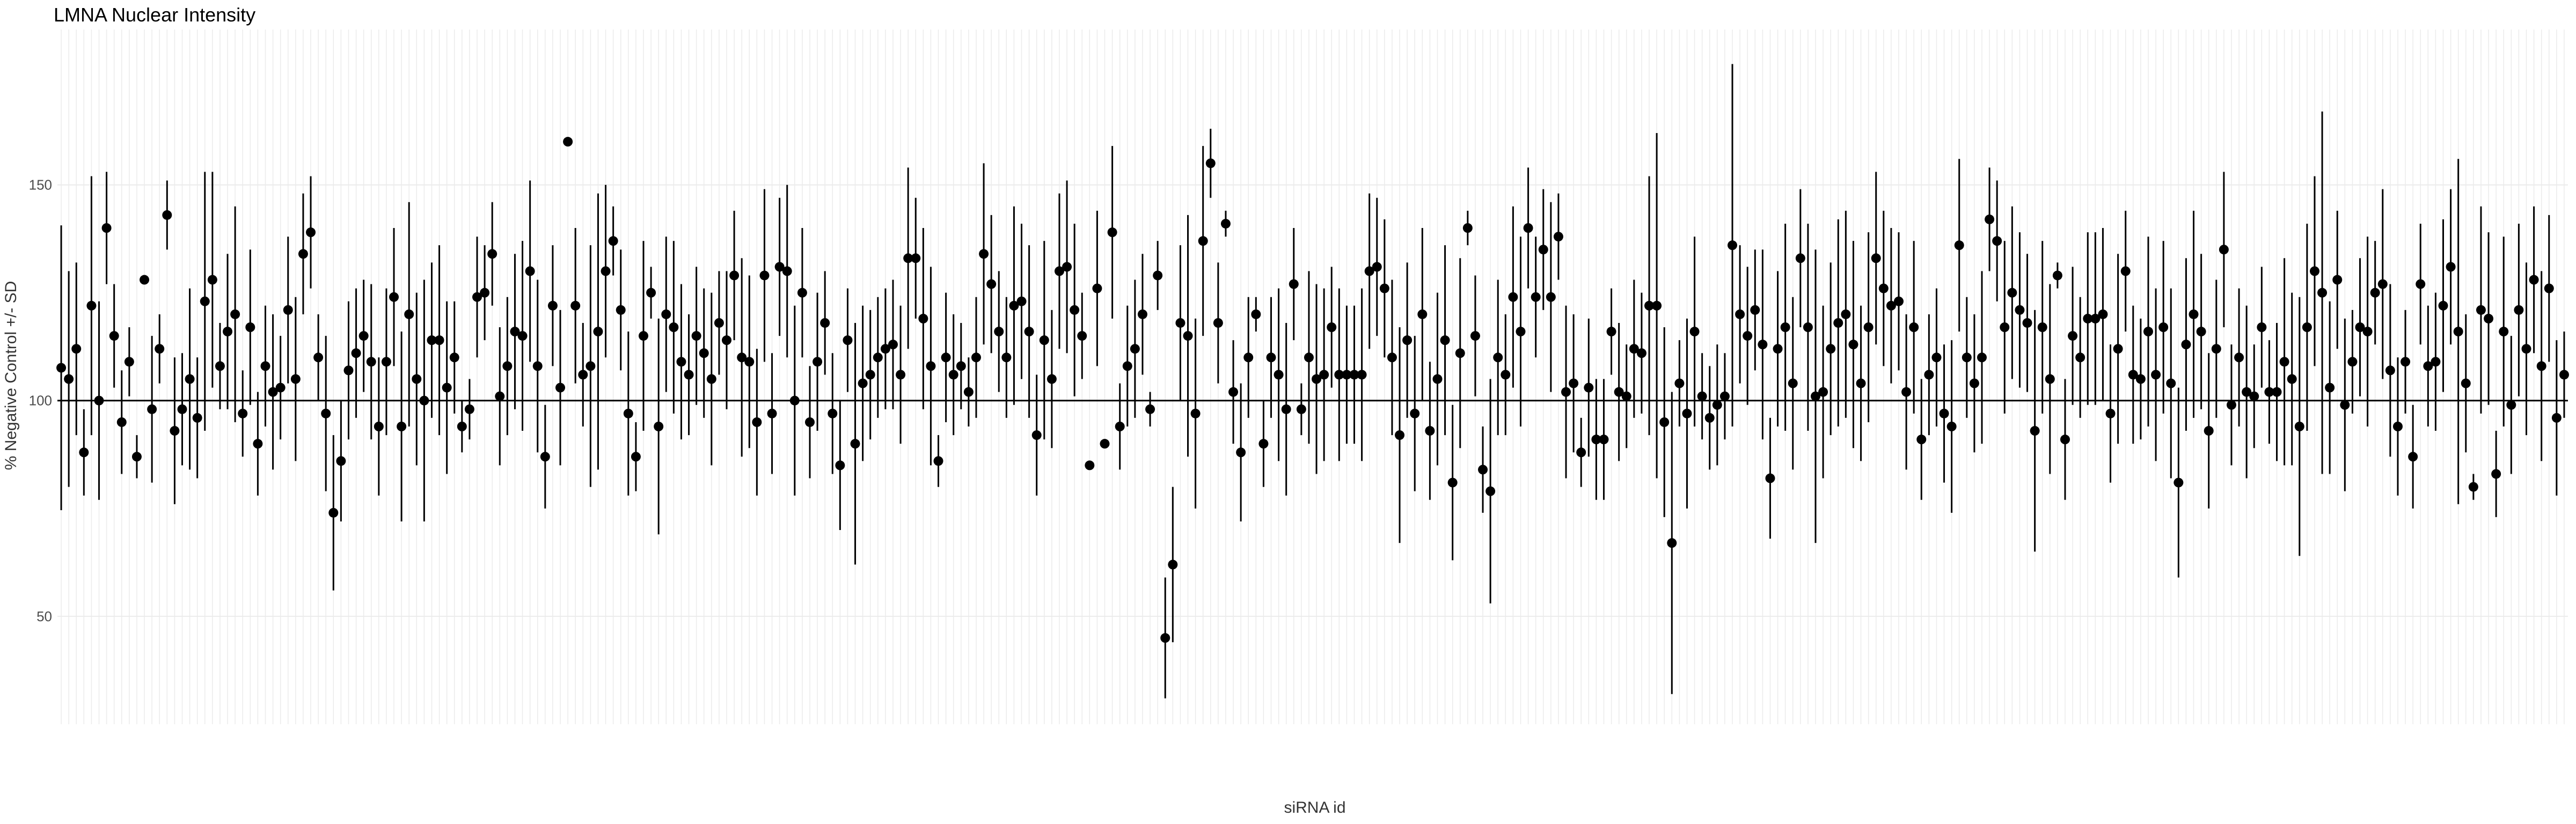  Describe the element at coordinates (154, 15) in the screenshot. I see `chart-title: LMNA Nuclear Intensity` at that location.